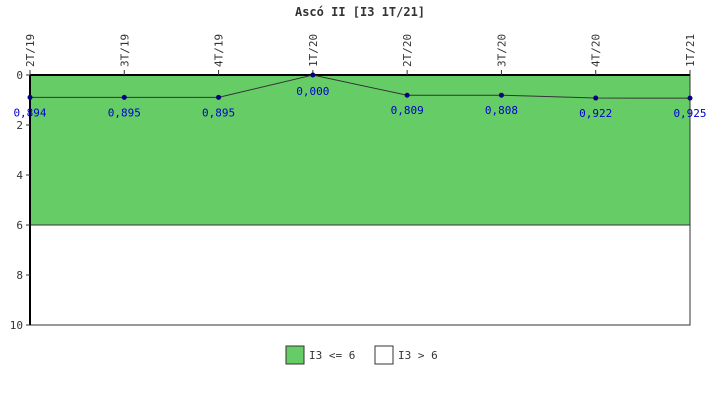 The width and height of the screenshot is (720, 400). What do you see at coordinates (407, 50) in the screenshot?
I see `x-tick-label: 2T/20` at bounding box center [407, 50].